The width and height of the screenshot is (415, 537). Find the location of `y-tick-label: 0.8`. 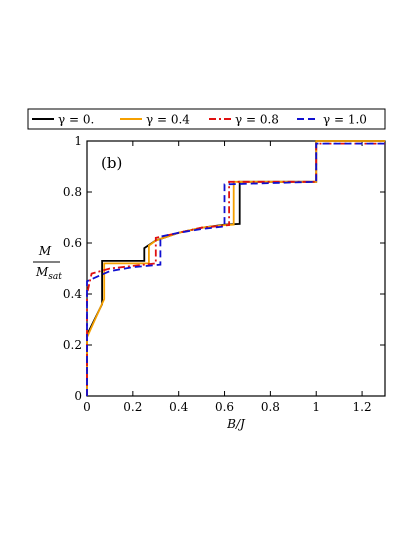

y-tick-label: 0.8 is located at coordinates (72, 192).